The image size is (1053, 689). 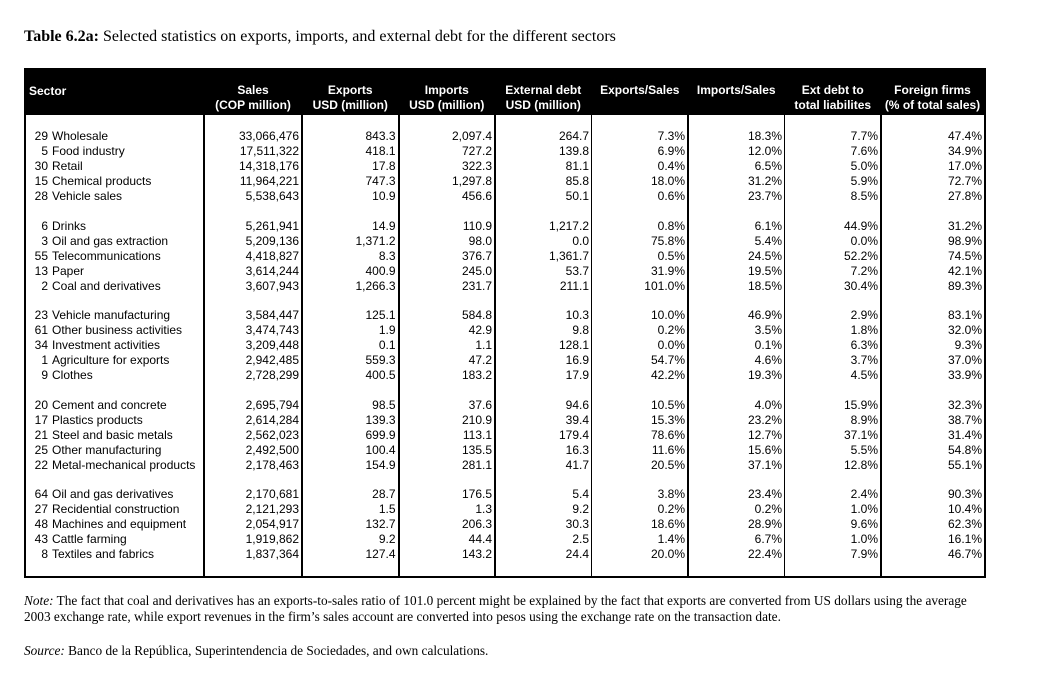 What do you see at coordinates (640, 405) in the screenshot?
I see `value-cell: 10.5%` at bounding box center [640, 405].